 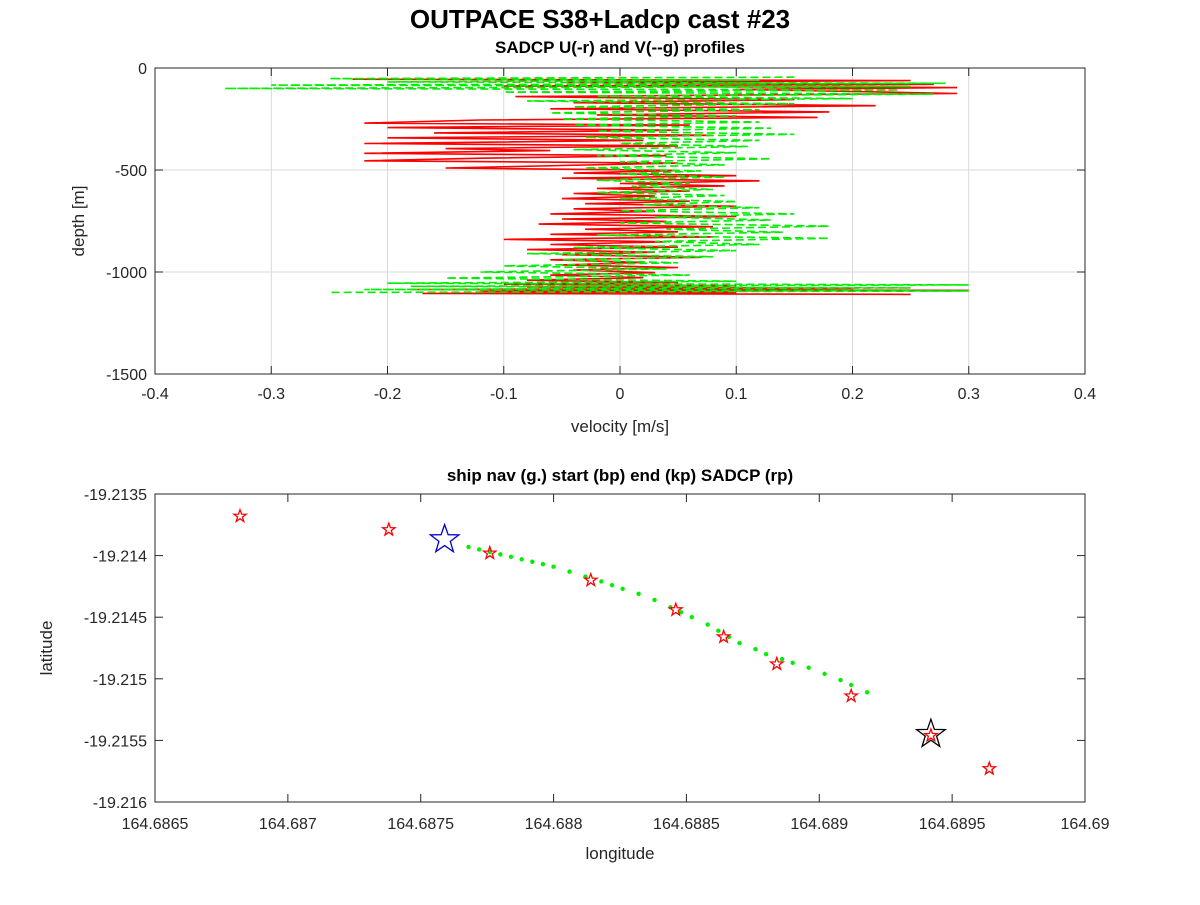 I want to click on profile-x-tick-label: -0.4, so click(x=155, y=394).